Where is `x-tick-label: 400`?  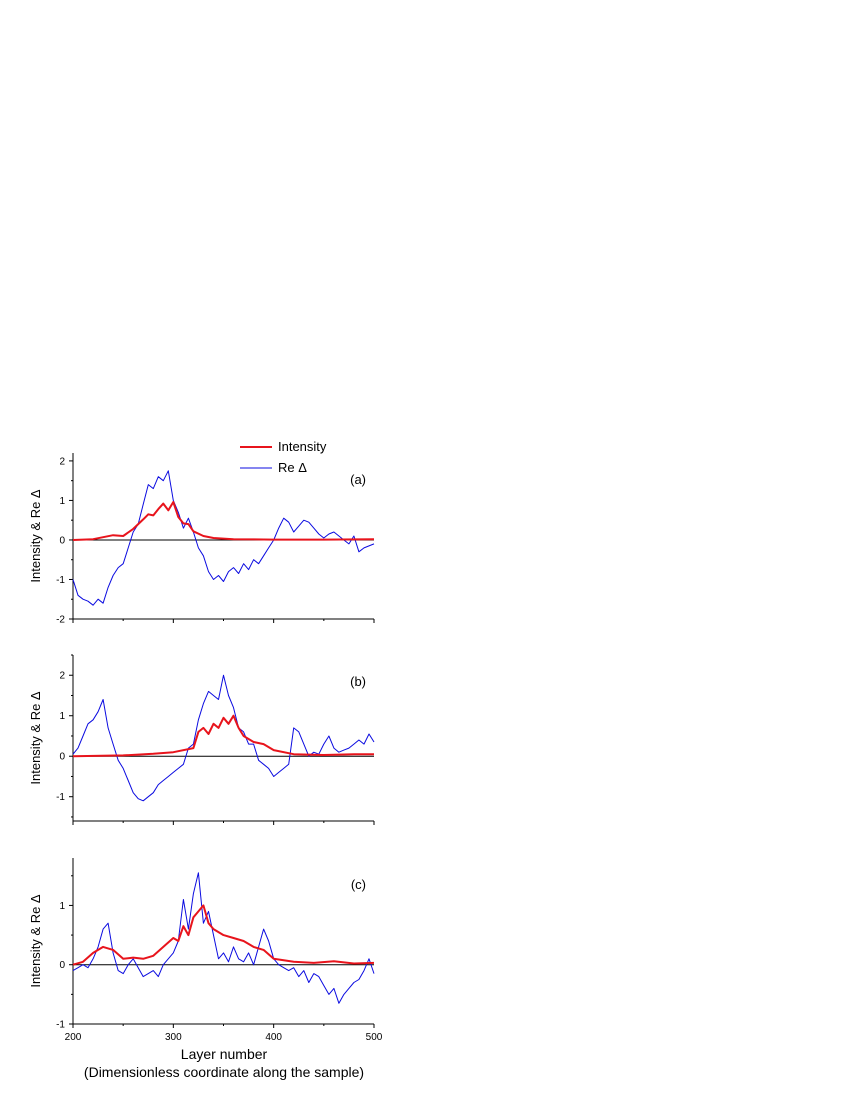
x-tick-label: 400 is located at coordinates (273, 1037).